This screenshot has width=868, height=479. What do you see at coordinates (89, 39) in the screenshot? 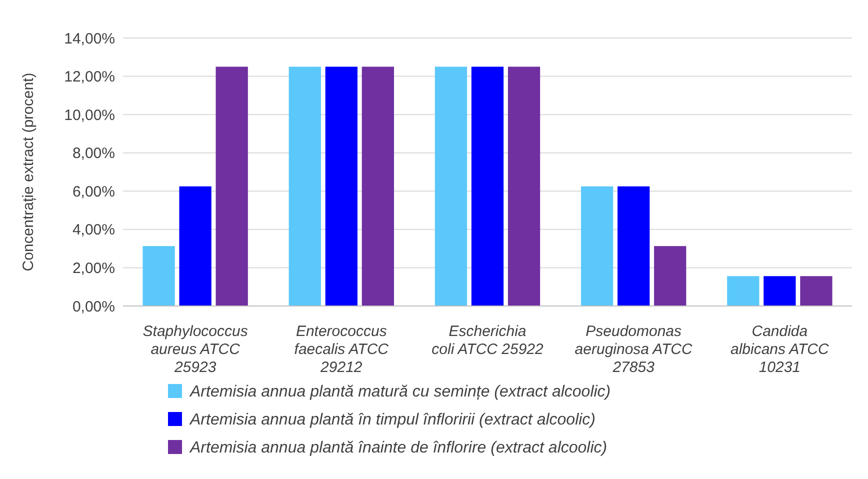
I see `y-tick-label: 14,00%` at bounding box center [89, 39].